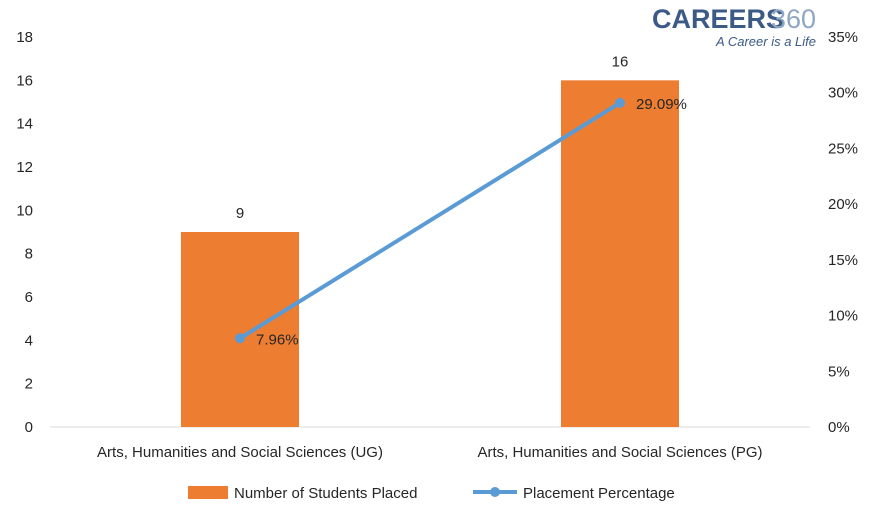  What do you see at coordinates (24, 80) in the screenshot?
I see `left-y-tick-label: 16` at bounding box center [24, 80].